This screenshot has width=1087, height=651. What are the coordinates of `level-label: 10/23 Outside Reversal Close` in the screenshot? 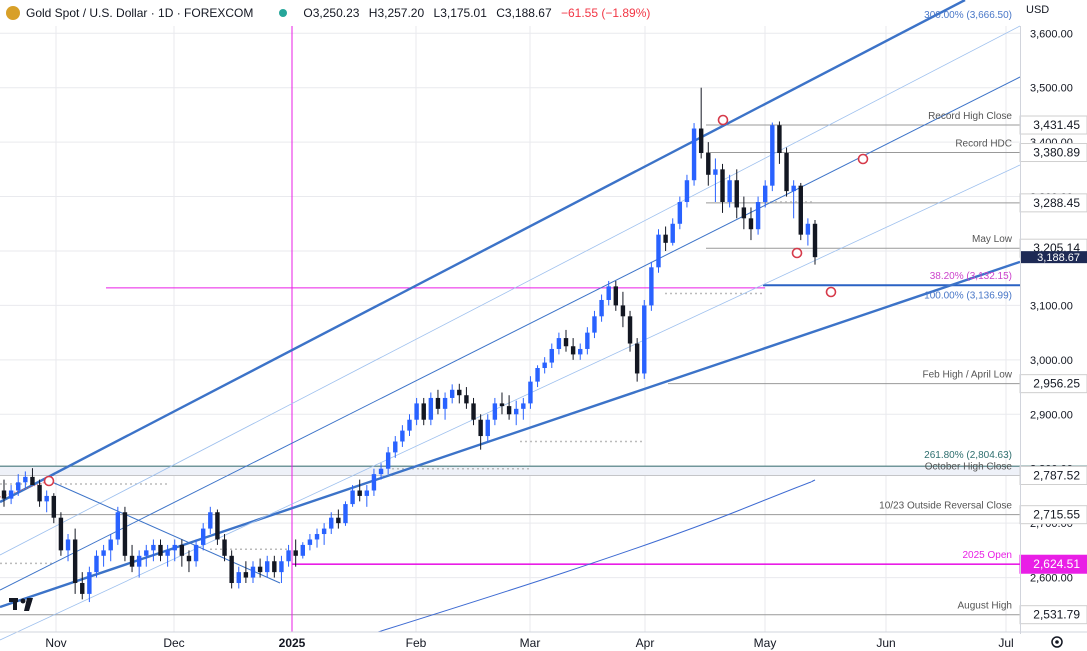 It's located at (945, 506).